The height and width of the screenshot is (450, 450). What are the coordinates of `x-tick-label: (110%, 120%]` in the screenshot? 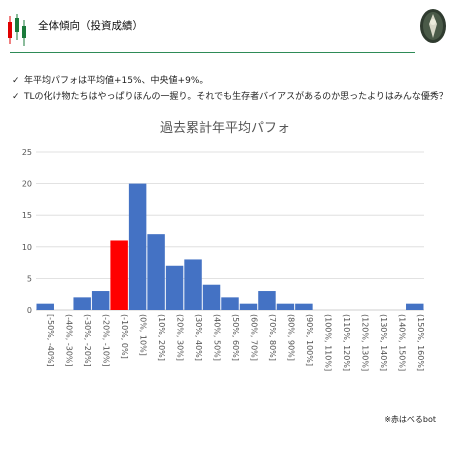 It's located at (346, 342).